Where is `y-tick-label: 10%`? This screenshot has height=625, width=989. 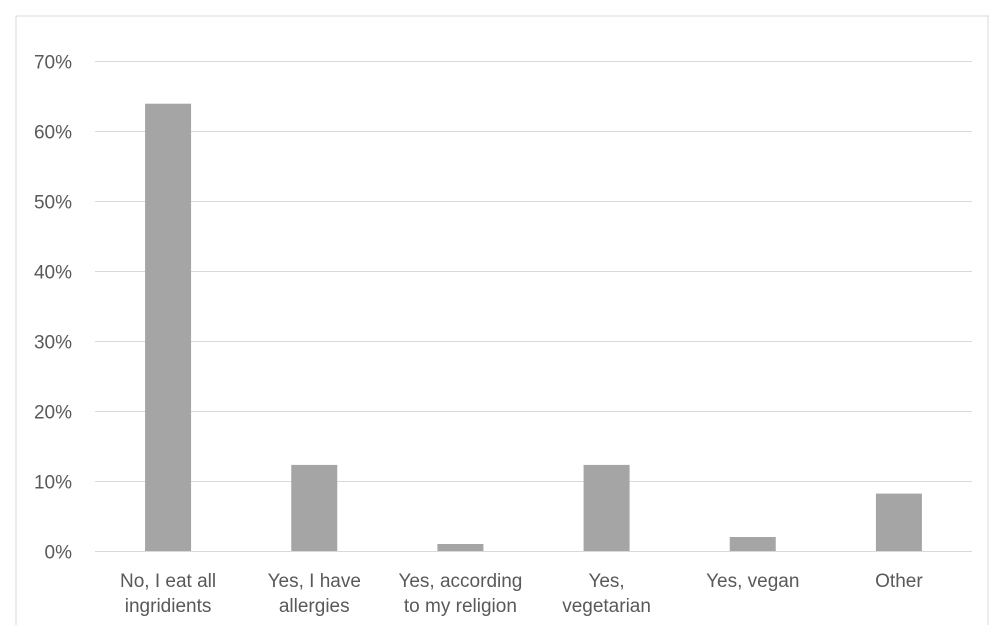
y-tick-label: 10% is located at coordinates (53, 483).